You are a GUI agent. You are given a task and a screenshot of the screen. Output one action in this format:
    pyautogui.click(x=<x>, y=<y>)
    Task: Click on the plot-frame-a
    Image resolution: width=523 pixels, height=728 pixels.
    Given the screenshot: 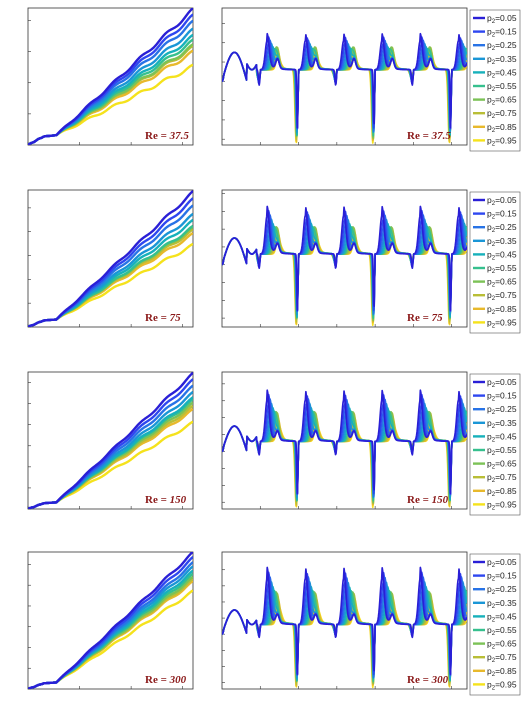 What is the action you would take?
    pyautogui.click(x=110, y=76)
    